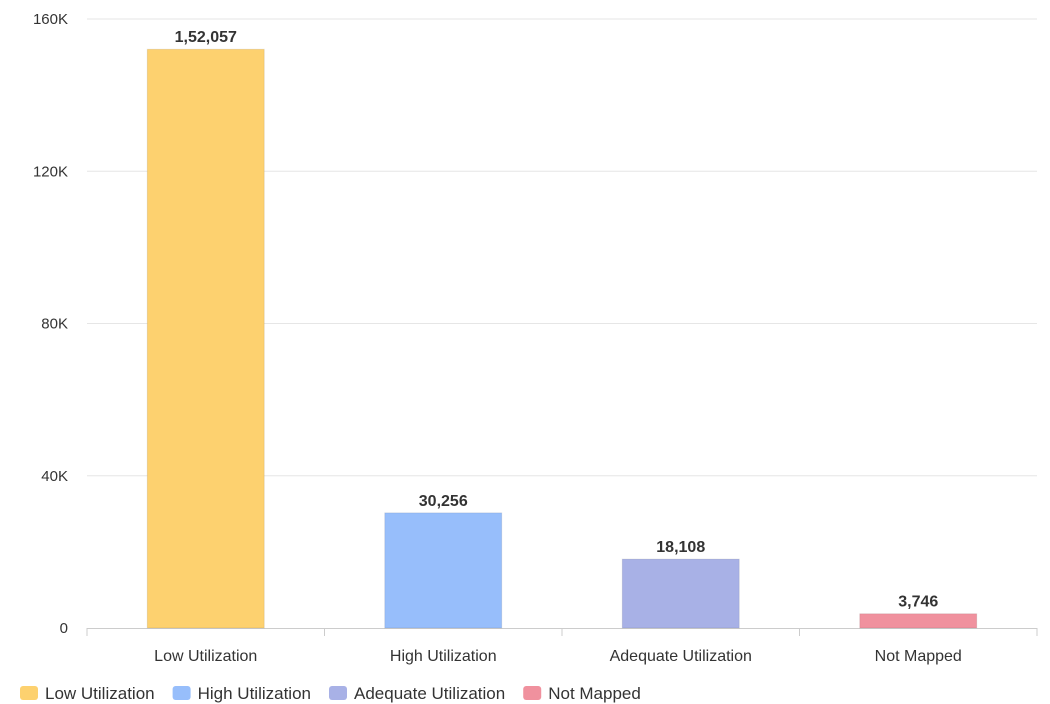 The image size is (1050, 704). Describe the element at coordinates (50, 19) in the screenshot. I see `y-tick-label: 160K` at that location.